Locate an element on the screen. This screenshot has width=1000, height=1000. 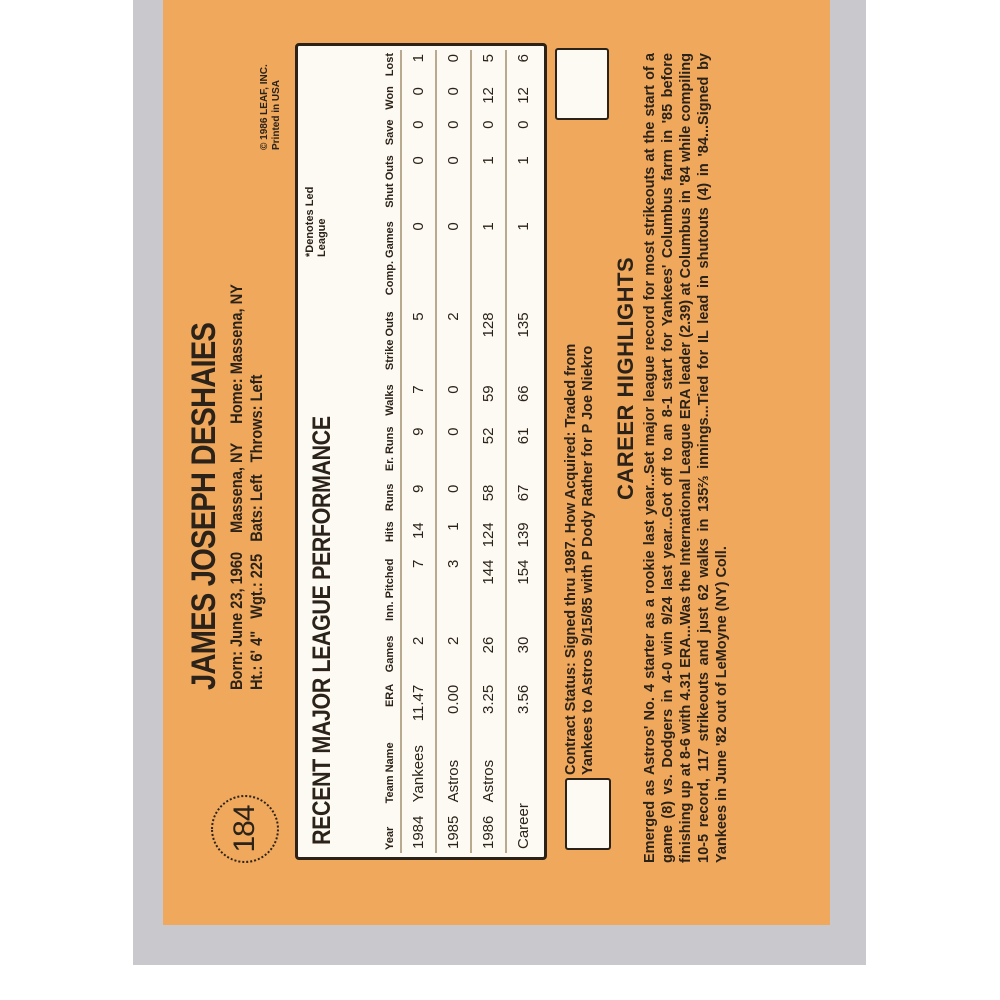
bio-field: Born: June 23, 1960 is located at coordinates (236, 620).